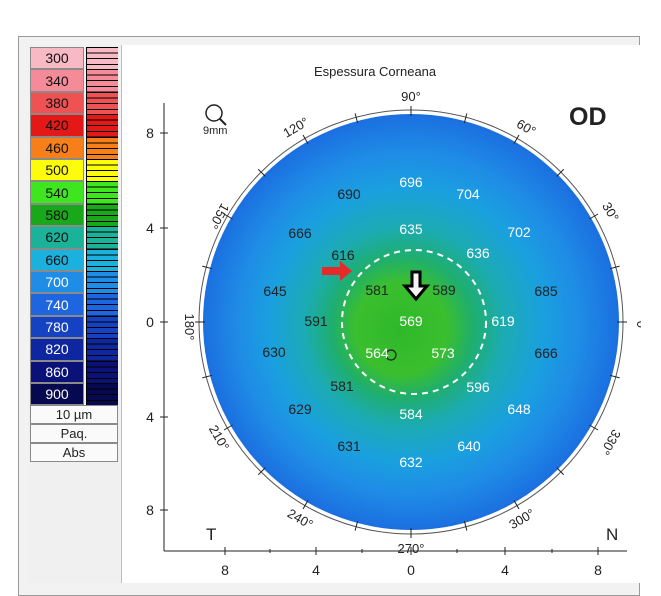  Describe the element at coordinates (74, 434) in the screenshot. I see `mode-button-paq: Paq.` at that location.